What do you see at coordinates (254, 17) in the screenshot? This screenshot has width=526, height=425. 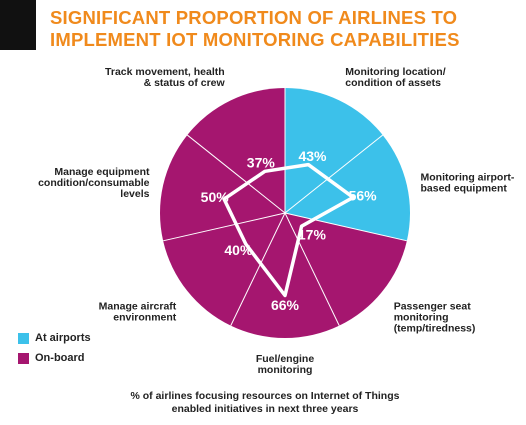 I see `chart-title-line1: SIGNIFICANT PROPORTION OF AIRLINES TO` at bounding box center [254, 17].